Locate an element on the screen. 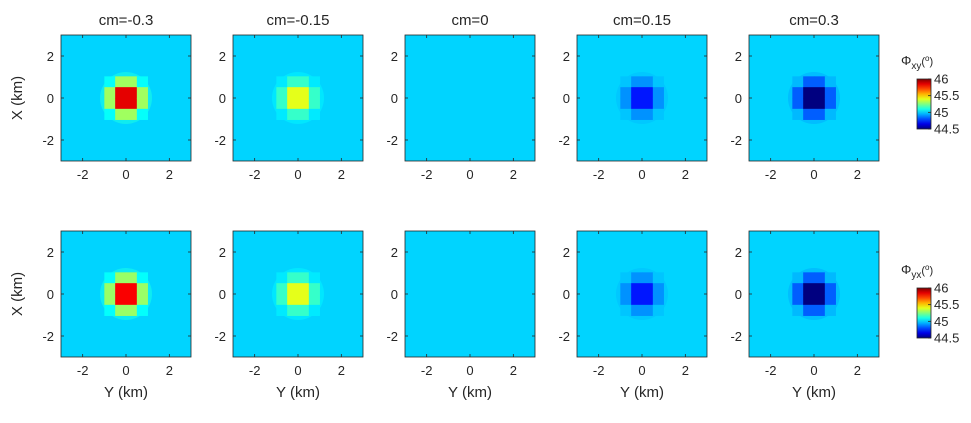  colorbar-title: Φyx(o) is located at coordinates (917, 271).